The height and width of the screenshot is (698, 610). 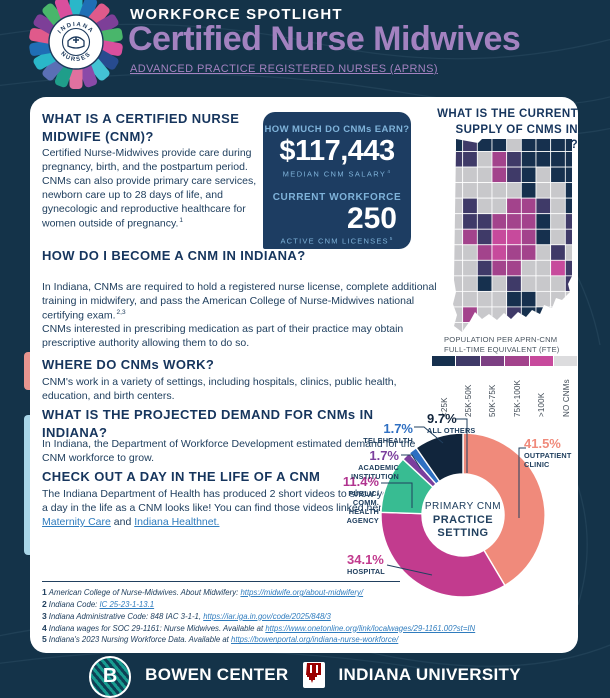 What do you see at coordinates (337, 151) in the screenshot?
I see `median-salary-value: $117,443` at bounding box center [337, 151].